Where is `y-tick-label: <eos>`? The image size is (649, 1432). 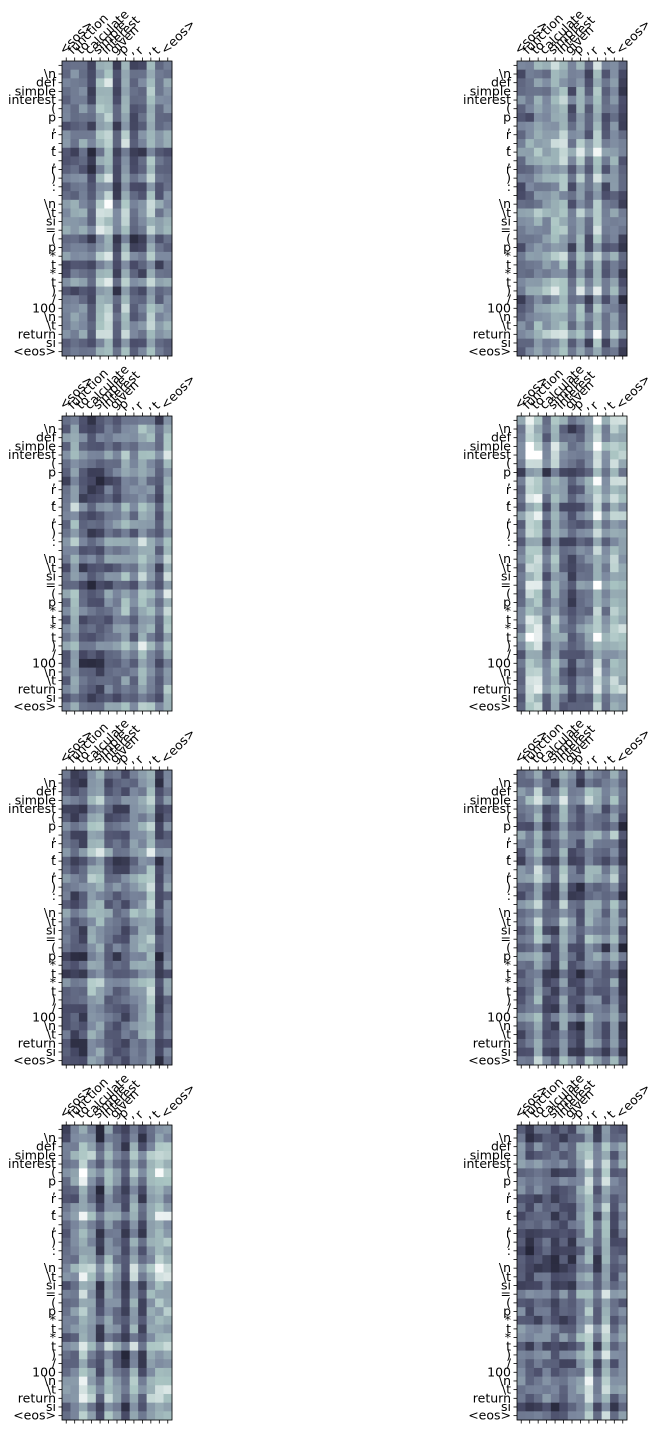 y-tick-label: <eos> is located at coordinates (34, 706).